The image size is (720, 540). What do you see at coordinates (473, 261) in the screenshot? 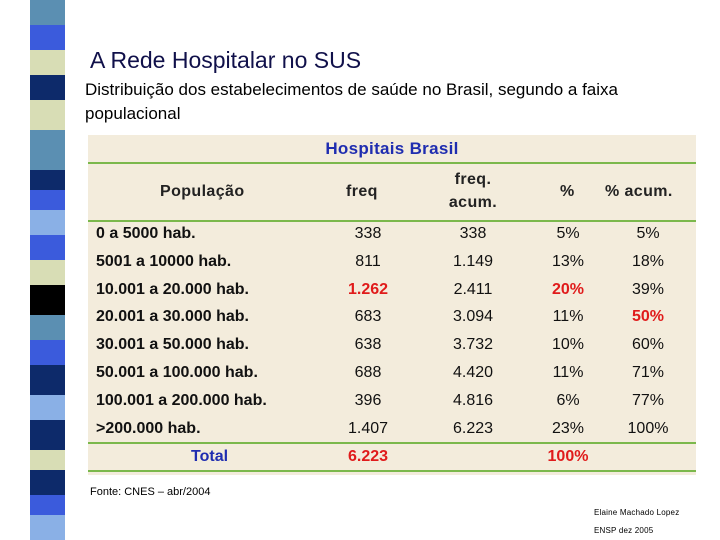
I see `cell-acum: 1.149` at bounding box center [473, 261].